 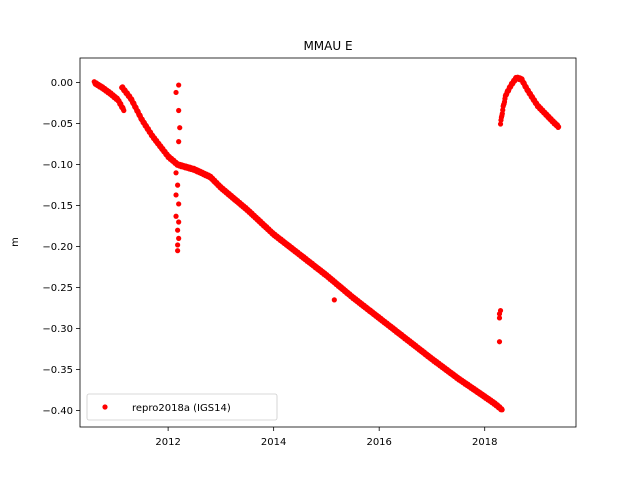 I want to click on y-tick-label: −0.35, so click(x=57, y=370).